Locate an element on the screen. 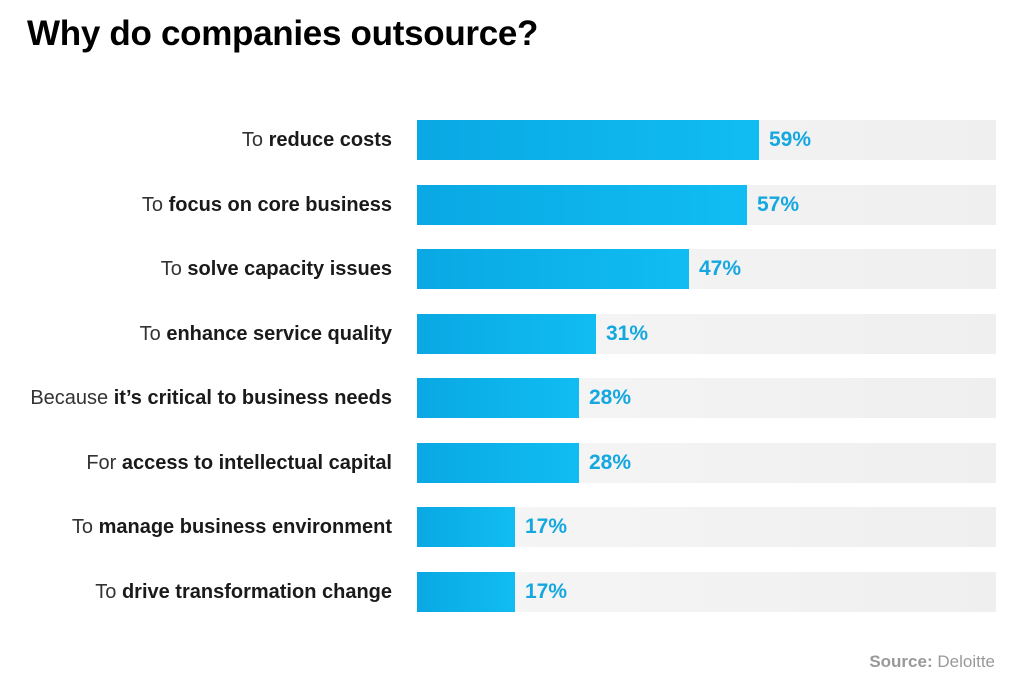  bar-row: To manage business environment 17% is located at coordinates (512, 527).